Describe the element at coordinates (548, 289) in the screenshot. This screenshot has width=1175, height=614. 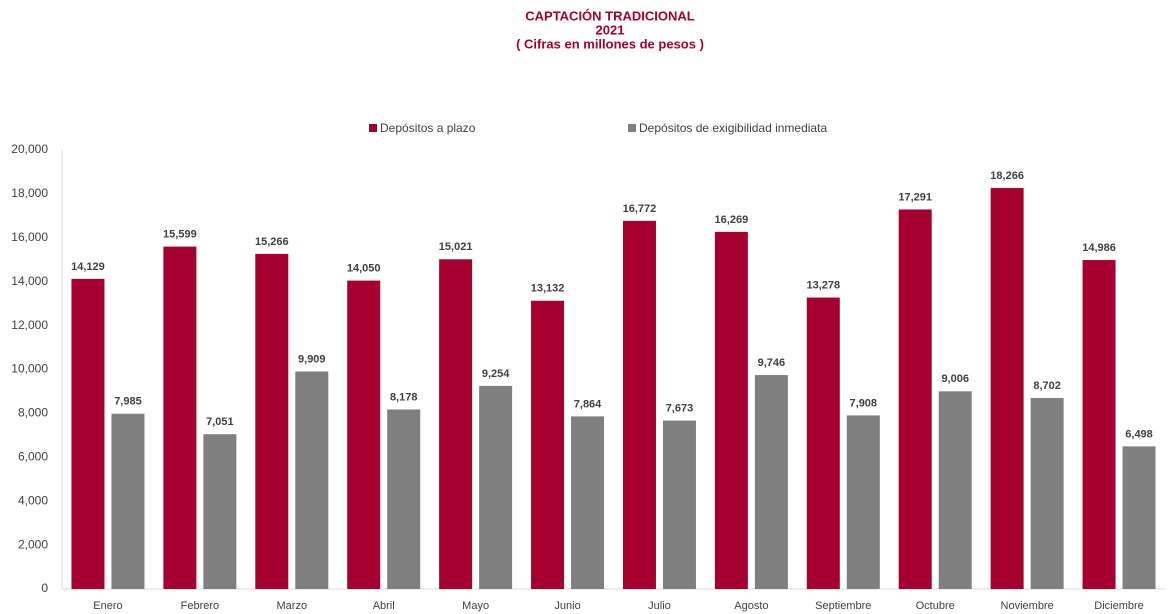
I see `value-label: 13,132` at that location.